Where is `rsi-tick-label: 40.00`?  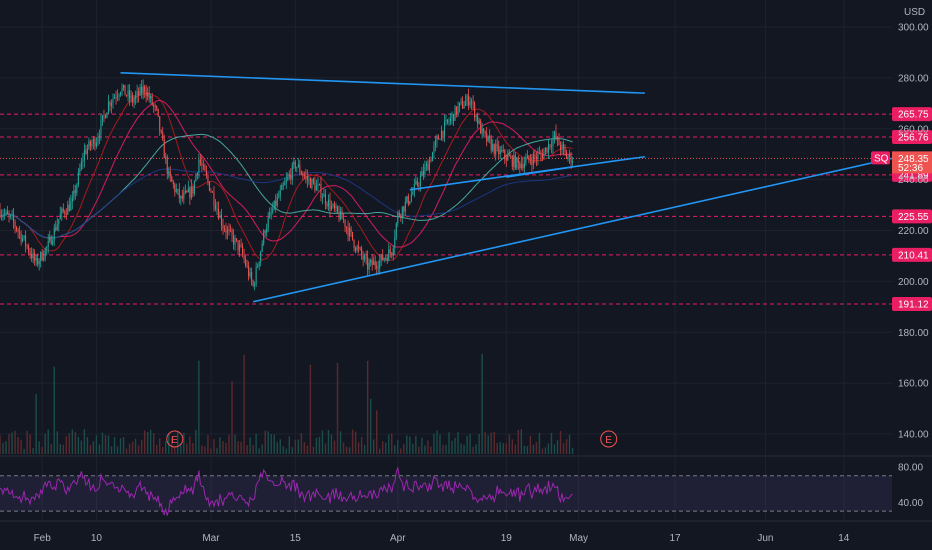
rsi-tick-label: 40.00 is located at coordinates (910, 503).